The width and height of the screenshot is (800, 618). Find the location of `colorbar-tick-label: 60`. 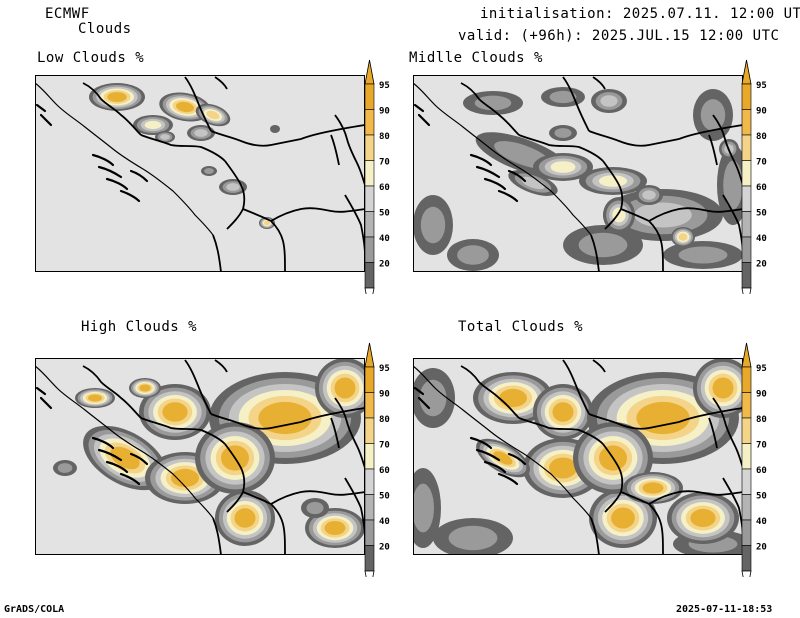

colorbar-tick-label: 60 is located at coordinates (384, 471).